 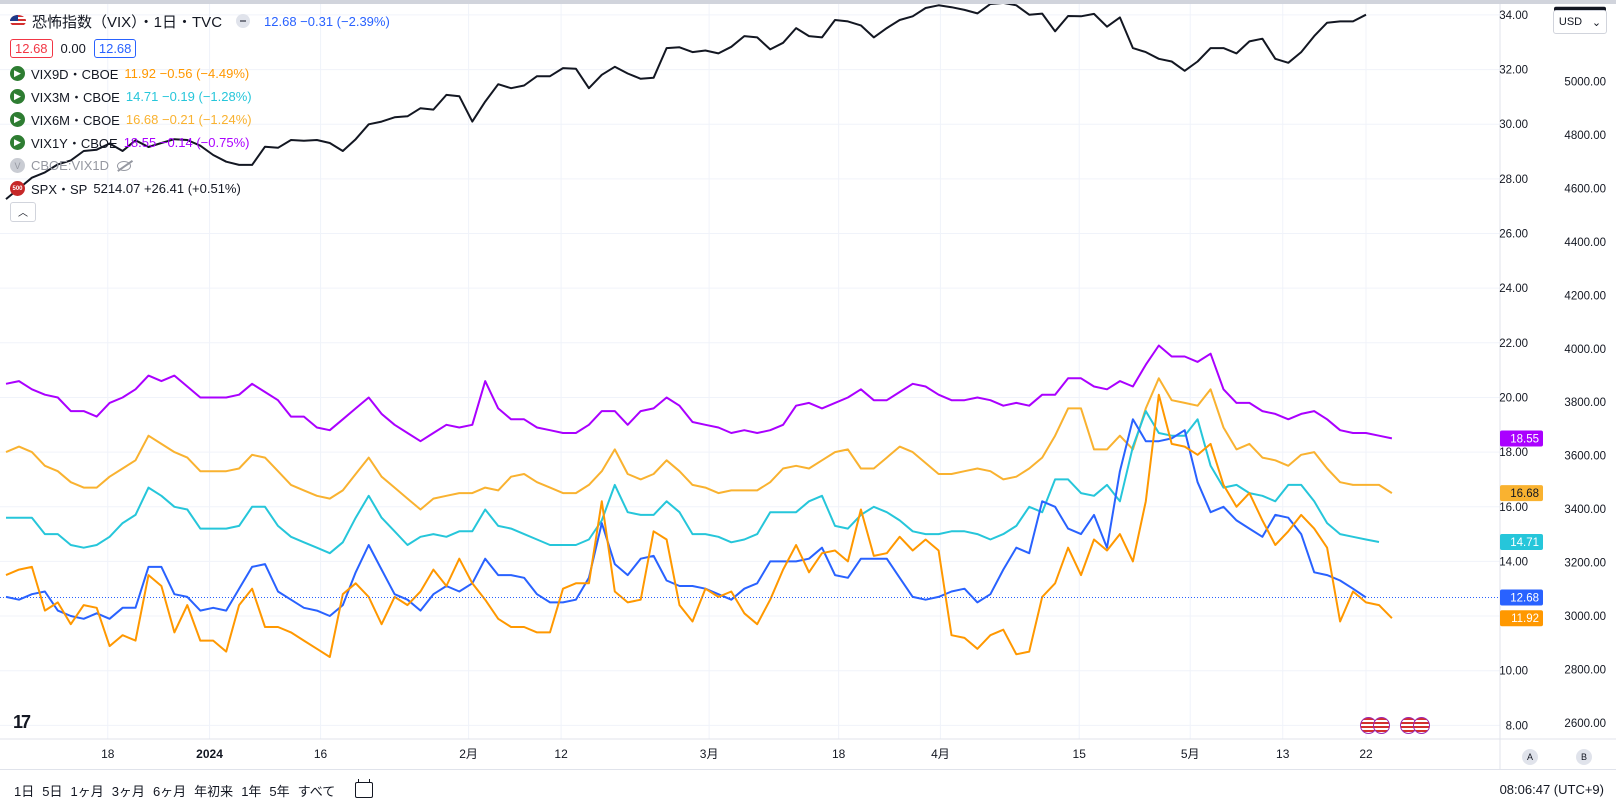 I want to click on right-axis-tick: 4400.00, so click(x=1585, y=243).